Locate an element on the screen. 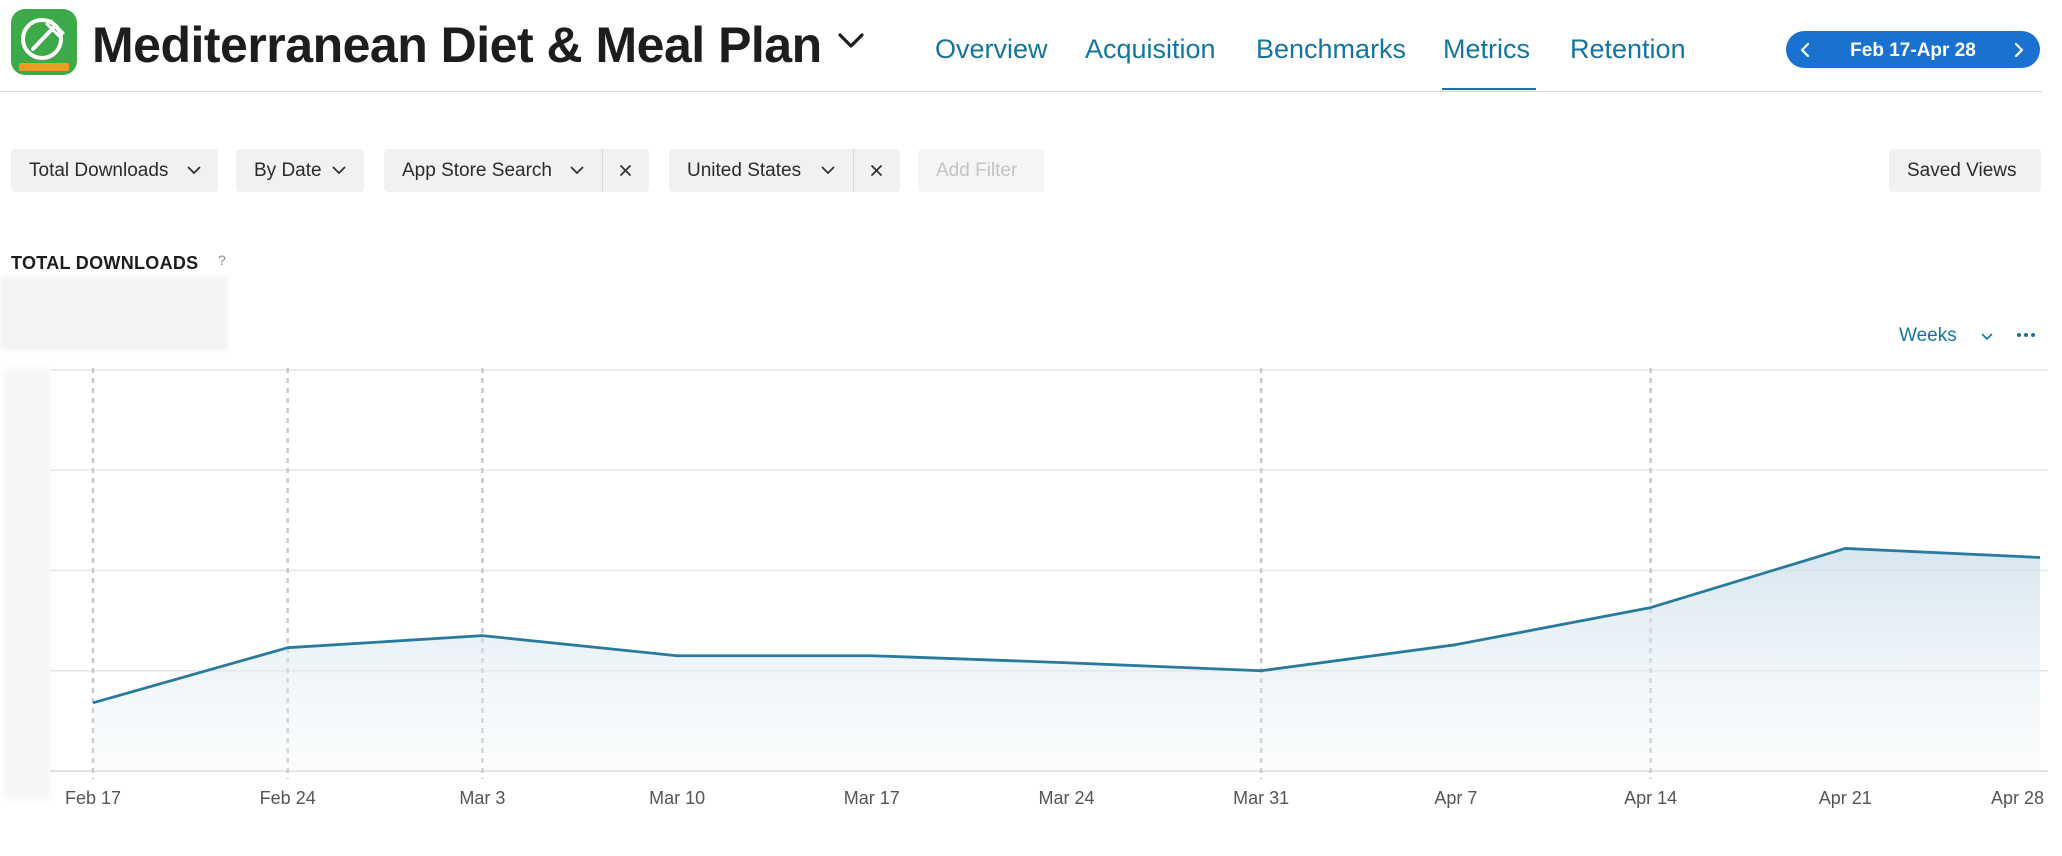 The width and height of the screenshot is (2062, 856). redacted-y-axis is located at coordinates (27, 584).